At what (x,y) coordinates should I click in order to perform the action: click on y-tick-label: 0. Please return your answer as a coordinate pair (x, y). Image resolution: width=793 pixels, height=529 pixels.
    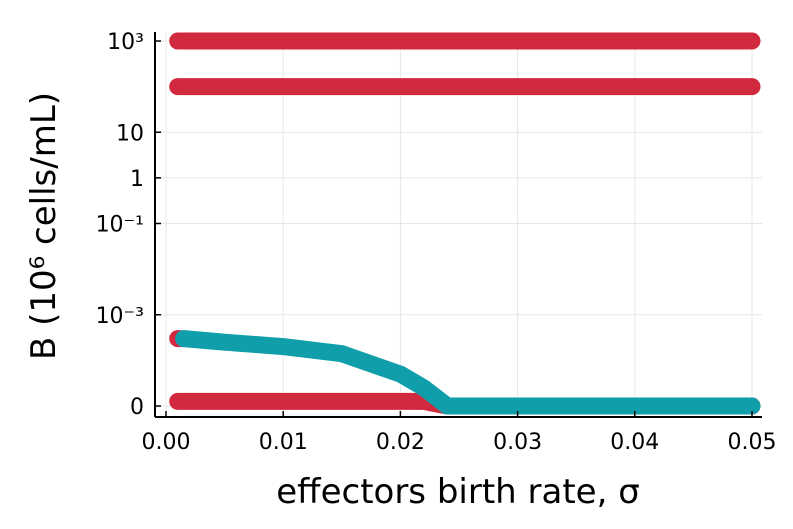
    Looking at the image, I should click on (137, 407).